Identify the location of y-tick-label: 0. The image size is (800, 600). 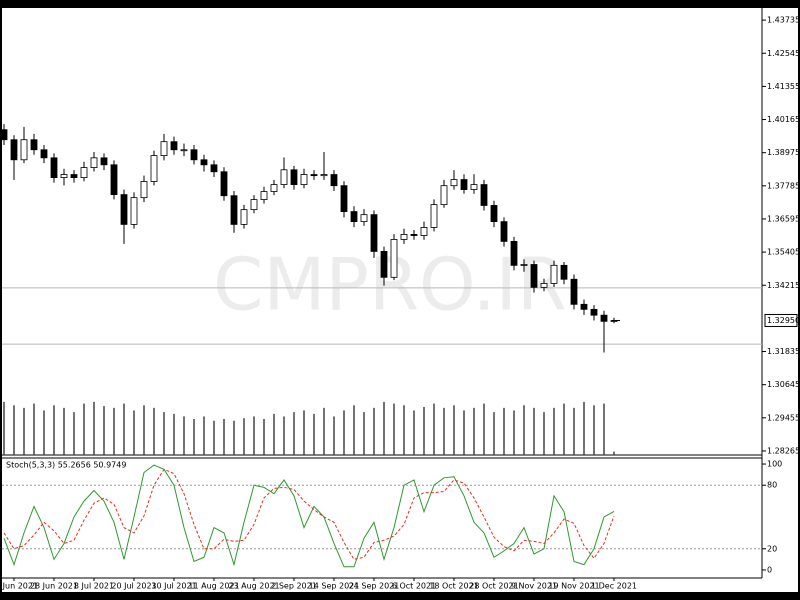
(769, 569).